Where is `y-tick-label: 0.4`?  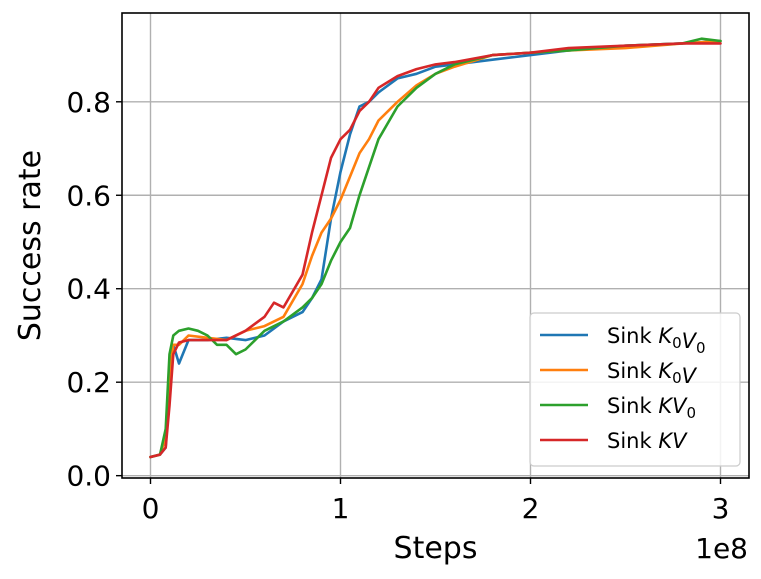
y-tick-label: 0.4 is located at coordinates (88, 289).